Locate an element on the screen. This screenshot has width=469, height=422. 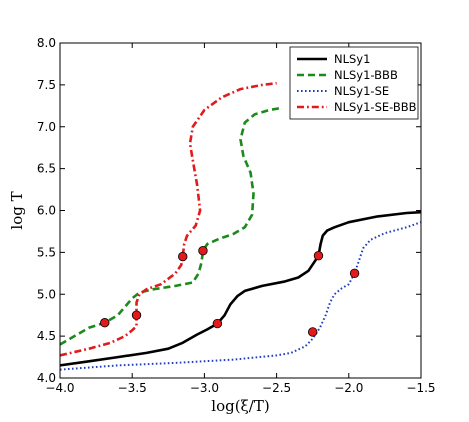
y-tick-label: 4.0 is located at coordinates (46, 378).